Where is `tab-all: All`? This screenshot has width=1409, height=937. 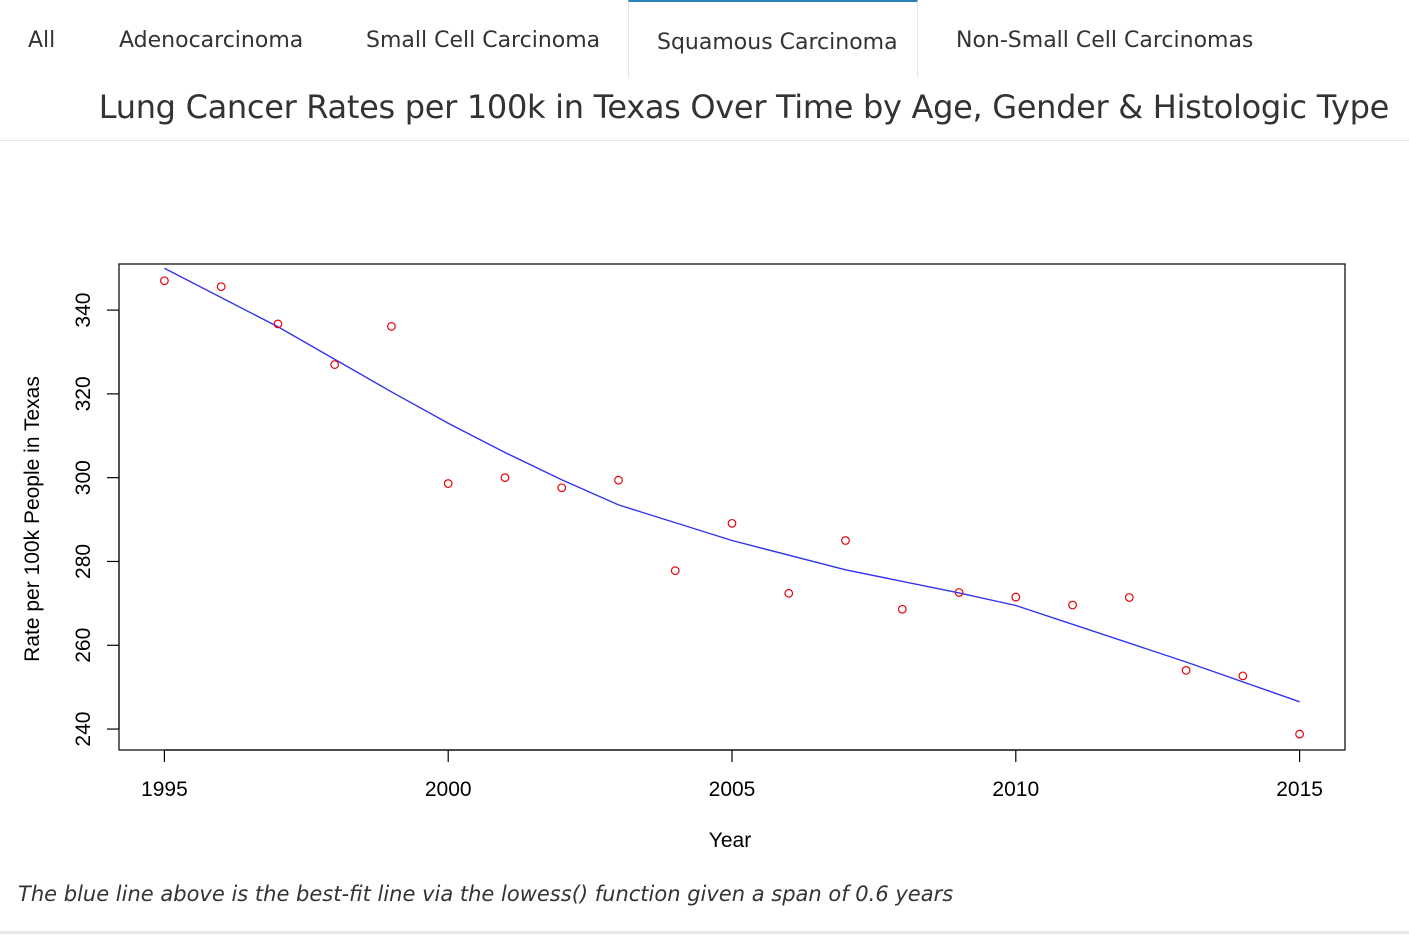 tab-all: All is located at coordinates (42, 40).